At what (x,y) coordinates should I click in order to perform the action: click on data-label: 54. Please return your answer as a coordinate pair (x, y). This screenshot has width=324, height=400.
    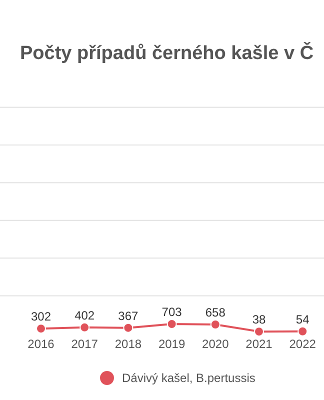
    Looking at the image, I should click on (303, 319).